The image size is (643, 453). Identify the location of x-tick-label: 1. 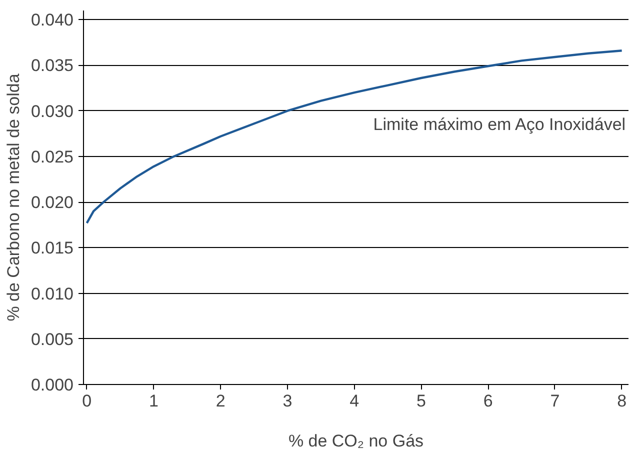
(153, 401).